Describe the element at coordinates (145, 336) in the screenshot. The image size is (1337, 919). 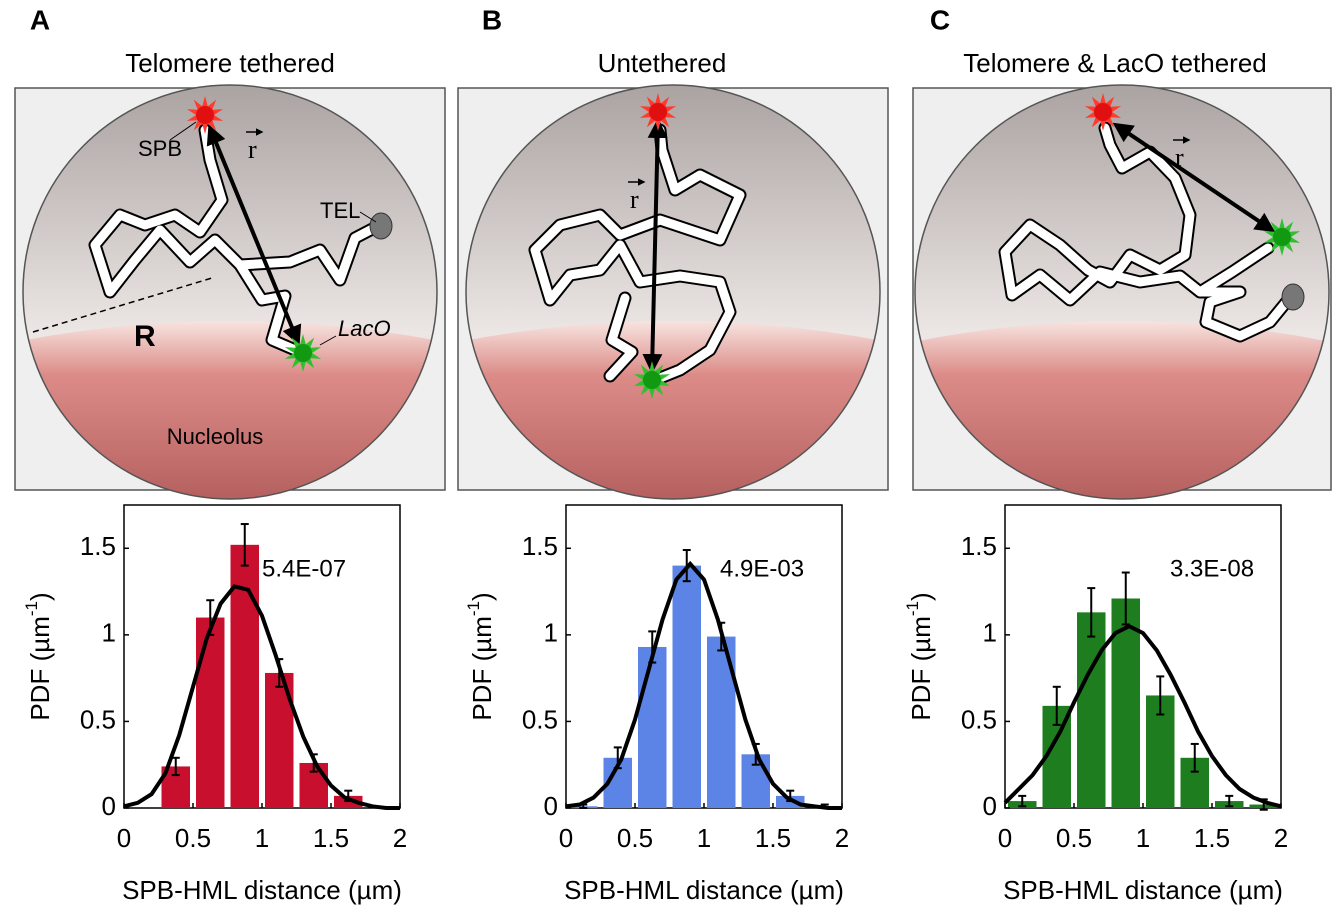
I see `radius-label: R` at that location.